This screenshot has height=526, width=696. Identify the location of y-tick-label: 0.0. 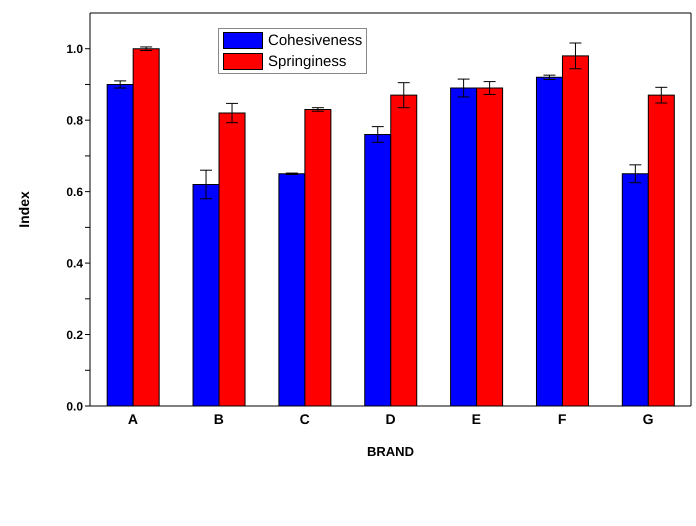
(75, 406).